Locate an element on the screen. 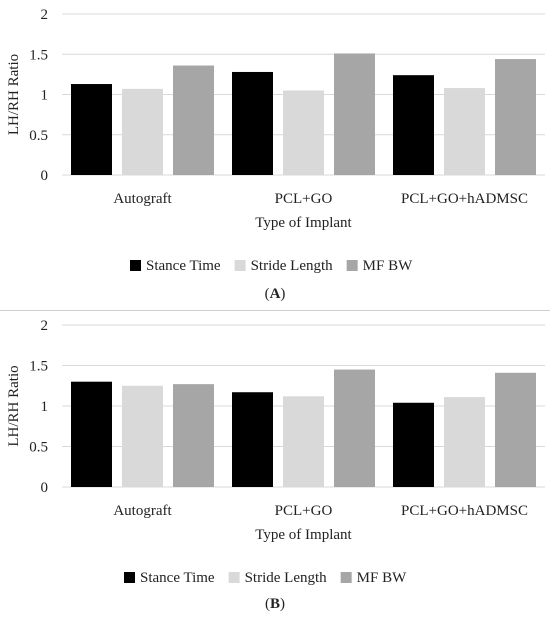 The height and width of the screenshot is (626, 550). caption-letter: A is located at coordinates (275, 294).